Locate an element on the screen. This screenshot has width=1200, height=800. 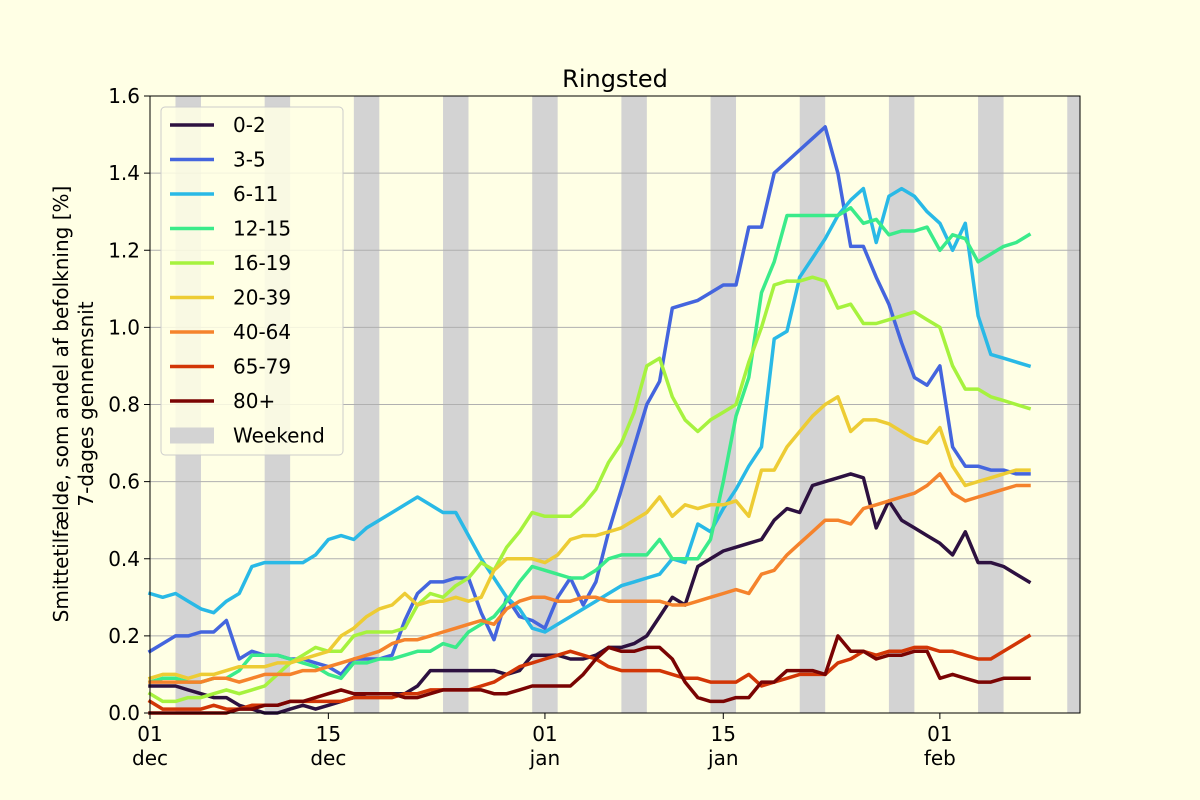
legend-item-weekend: Weekend is located at coordinates (247, 436).